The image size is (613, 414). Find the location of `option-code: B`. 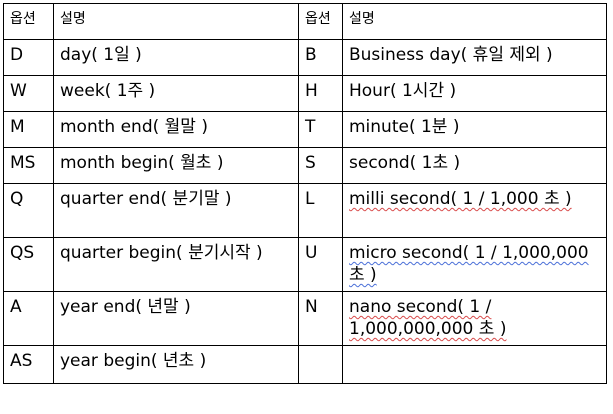

option-code: B is located at coordinates (320, 57).